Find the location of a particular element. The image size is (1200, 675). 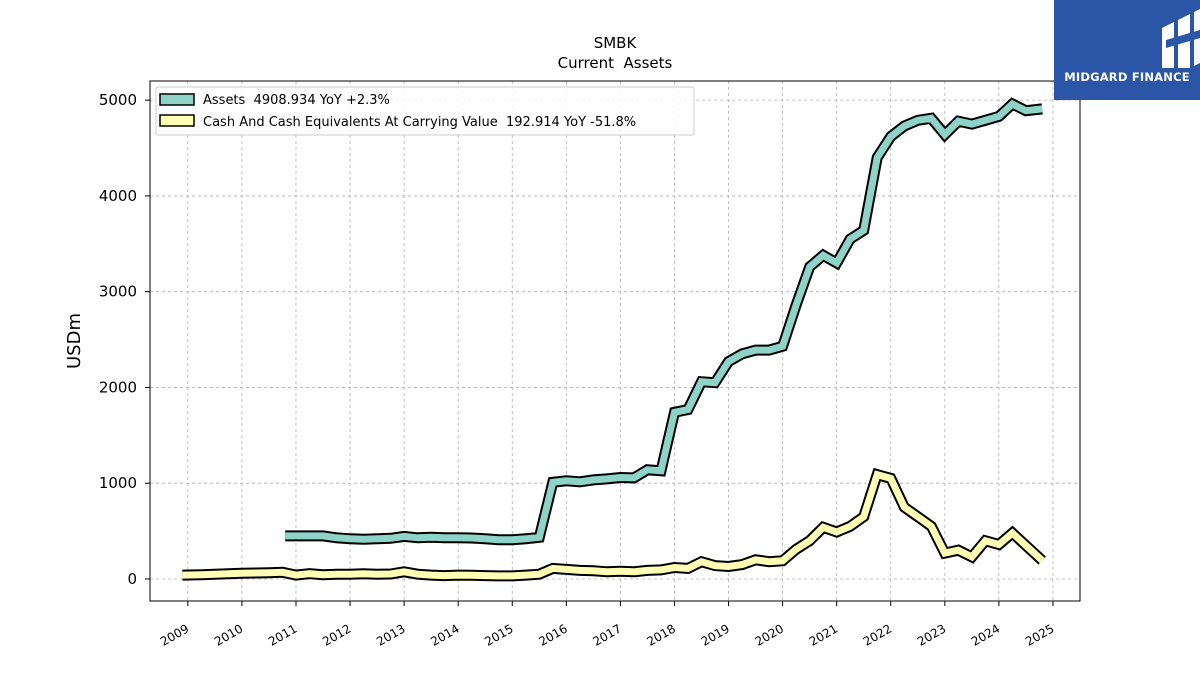

x-tick-label: 2024 is located at coordinates (985, 634).